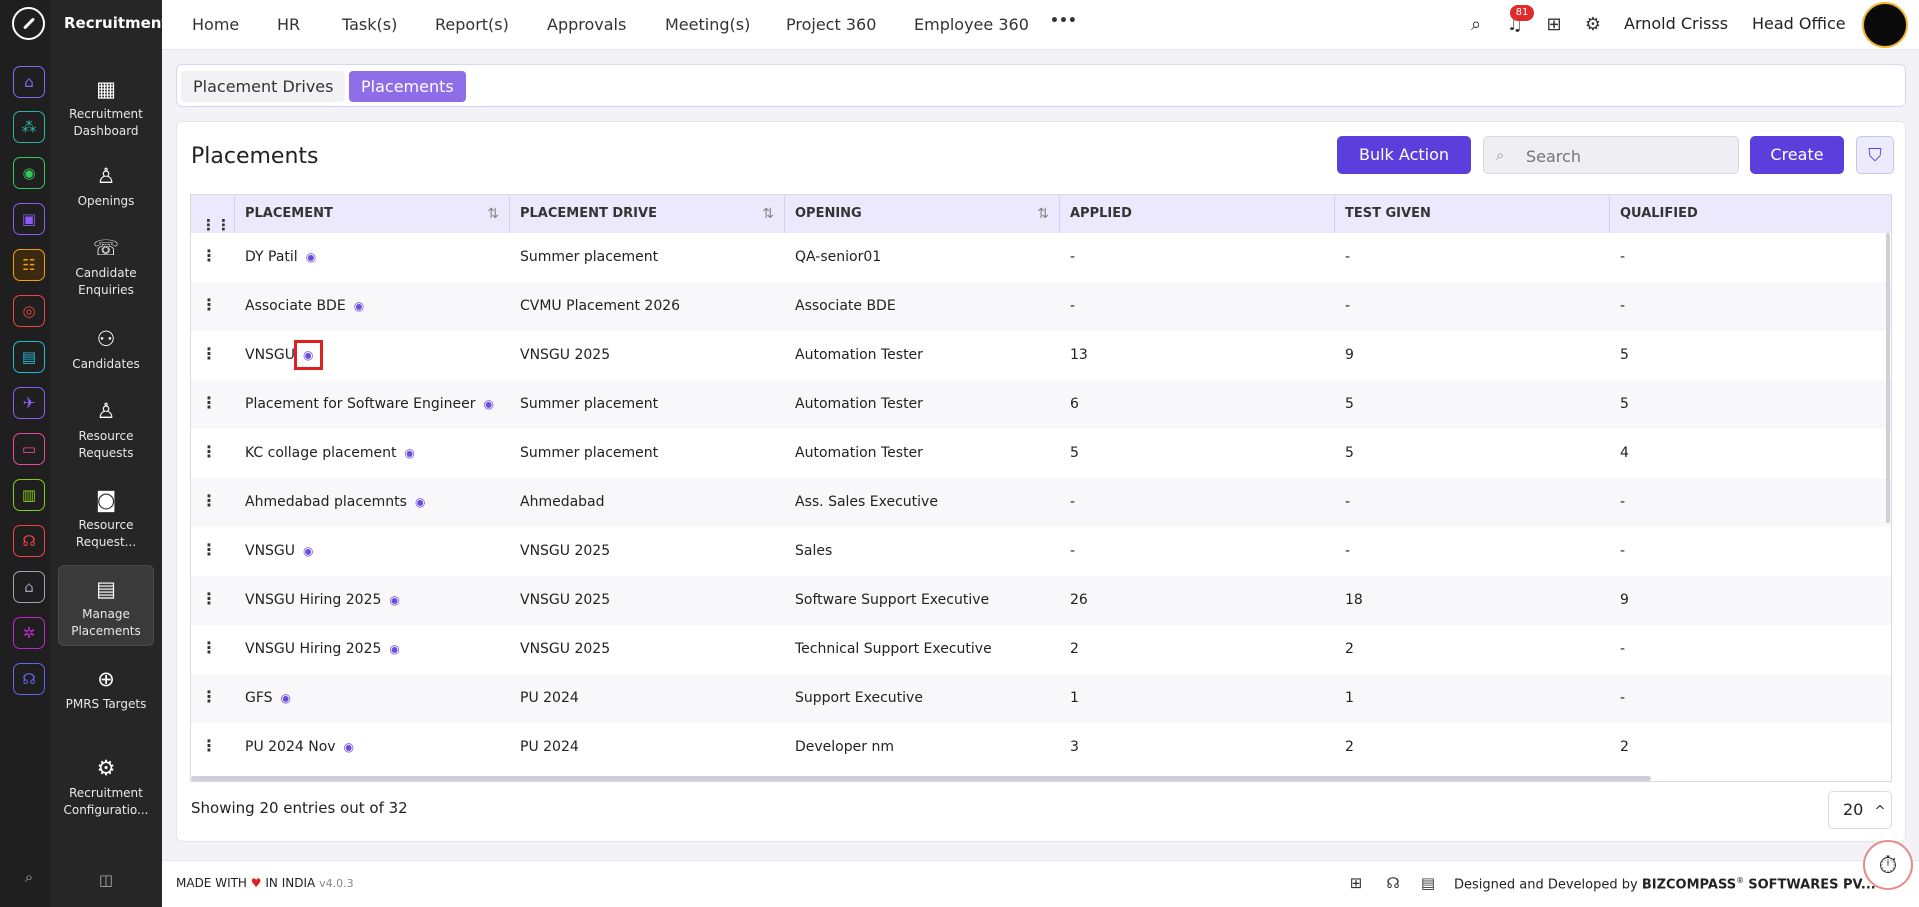 This screenshot has width=1919, height=907. Describe the element at coordinates (29, 449) in the screenshot. I see `monitor-module-icon: ▭` at that location.